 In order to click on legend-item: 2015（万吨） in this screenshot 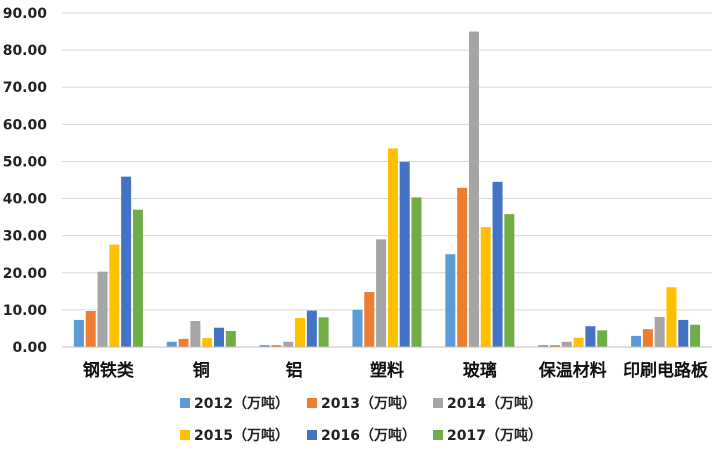, I will do `click(234, 435)`.